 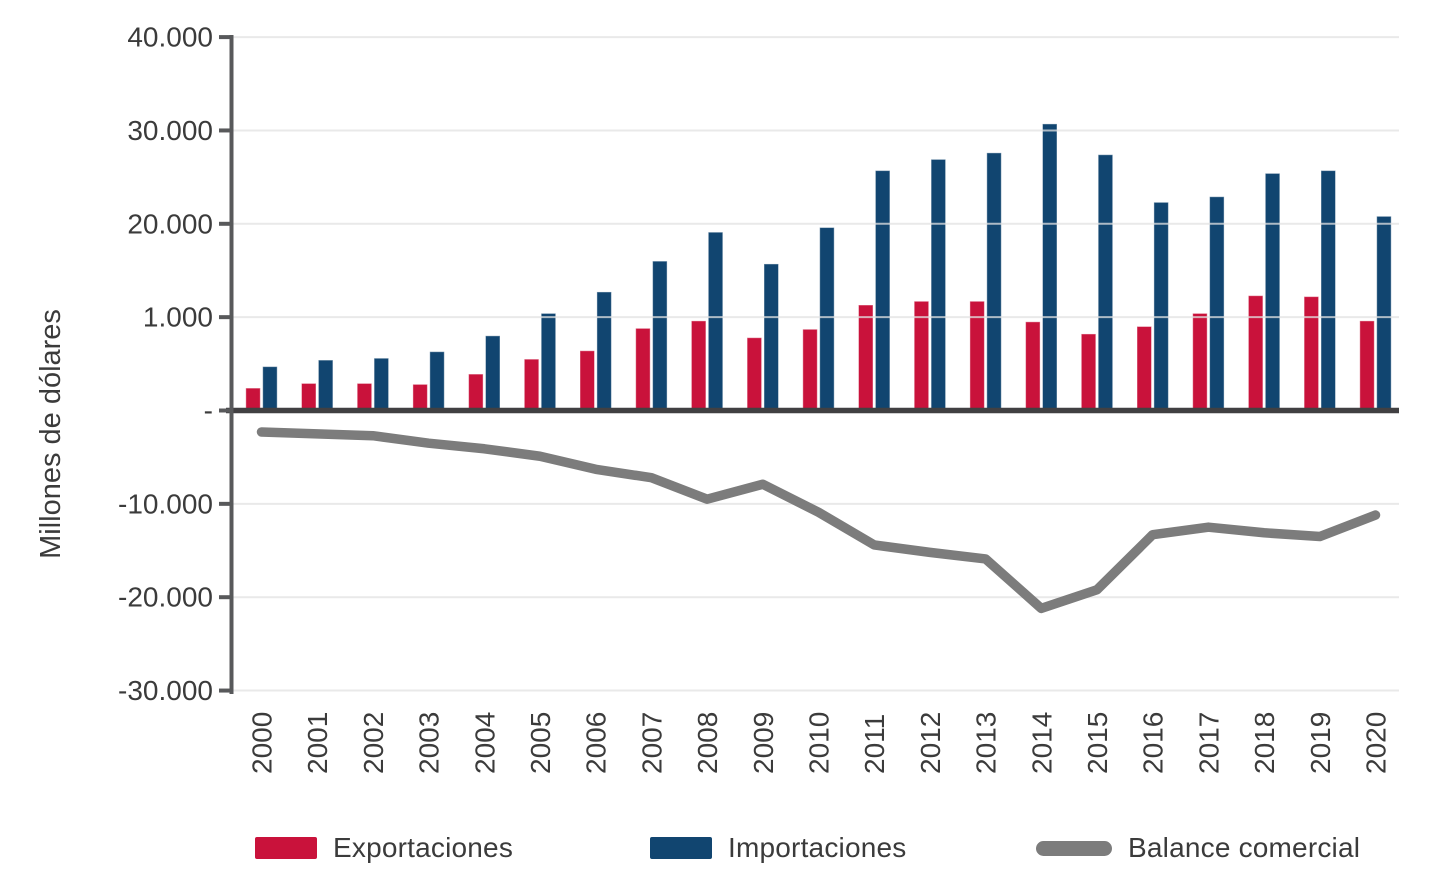 What do you see at coordinates (938, 284) in the screenshot?
I see `bar-importaciones-2012` at bounding box center [938, 284].